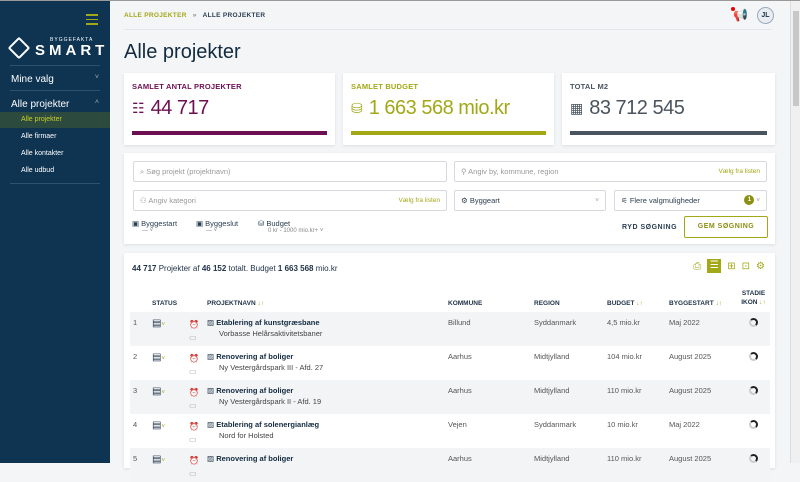  Describe the element at coordinates (795, 232) in the screenshot. I see `scrollbar` at that location.